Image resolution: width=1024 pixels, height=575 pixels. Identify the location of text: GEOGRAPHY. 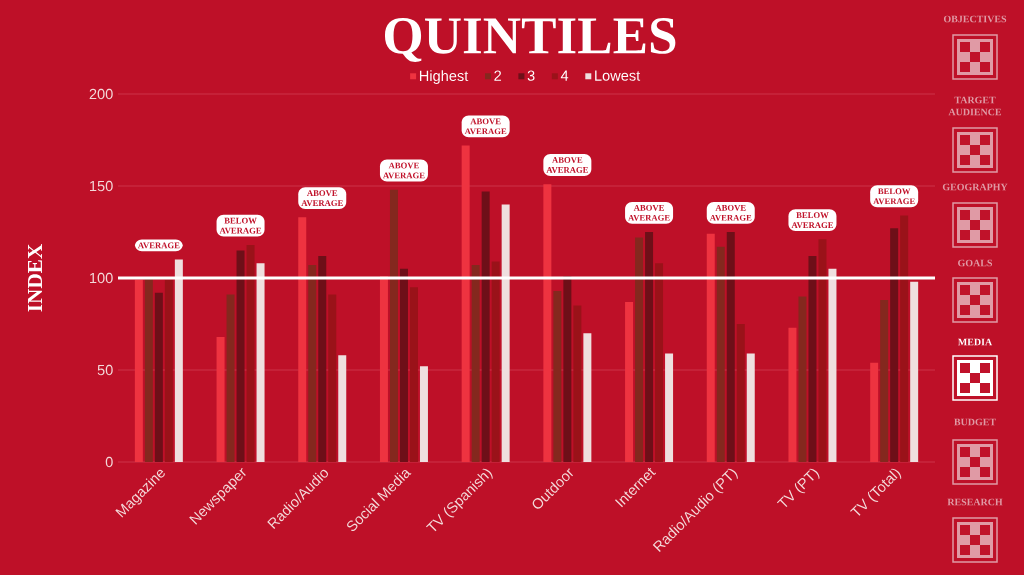
(975, 187).